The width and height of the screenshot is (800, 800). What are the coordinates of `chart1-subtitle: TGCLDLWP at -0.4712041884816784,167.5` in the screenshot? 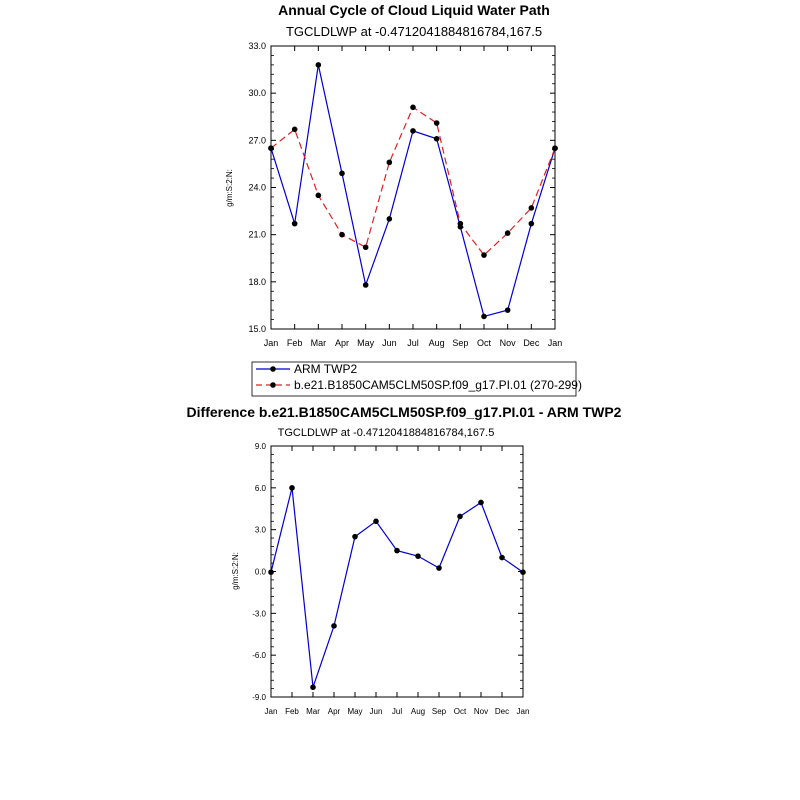 It's located at (414, 31).